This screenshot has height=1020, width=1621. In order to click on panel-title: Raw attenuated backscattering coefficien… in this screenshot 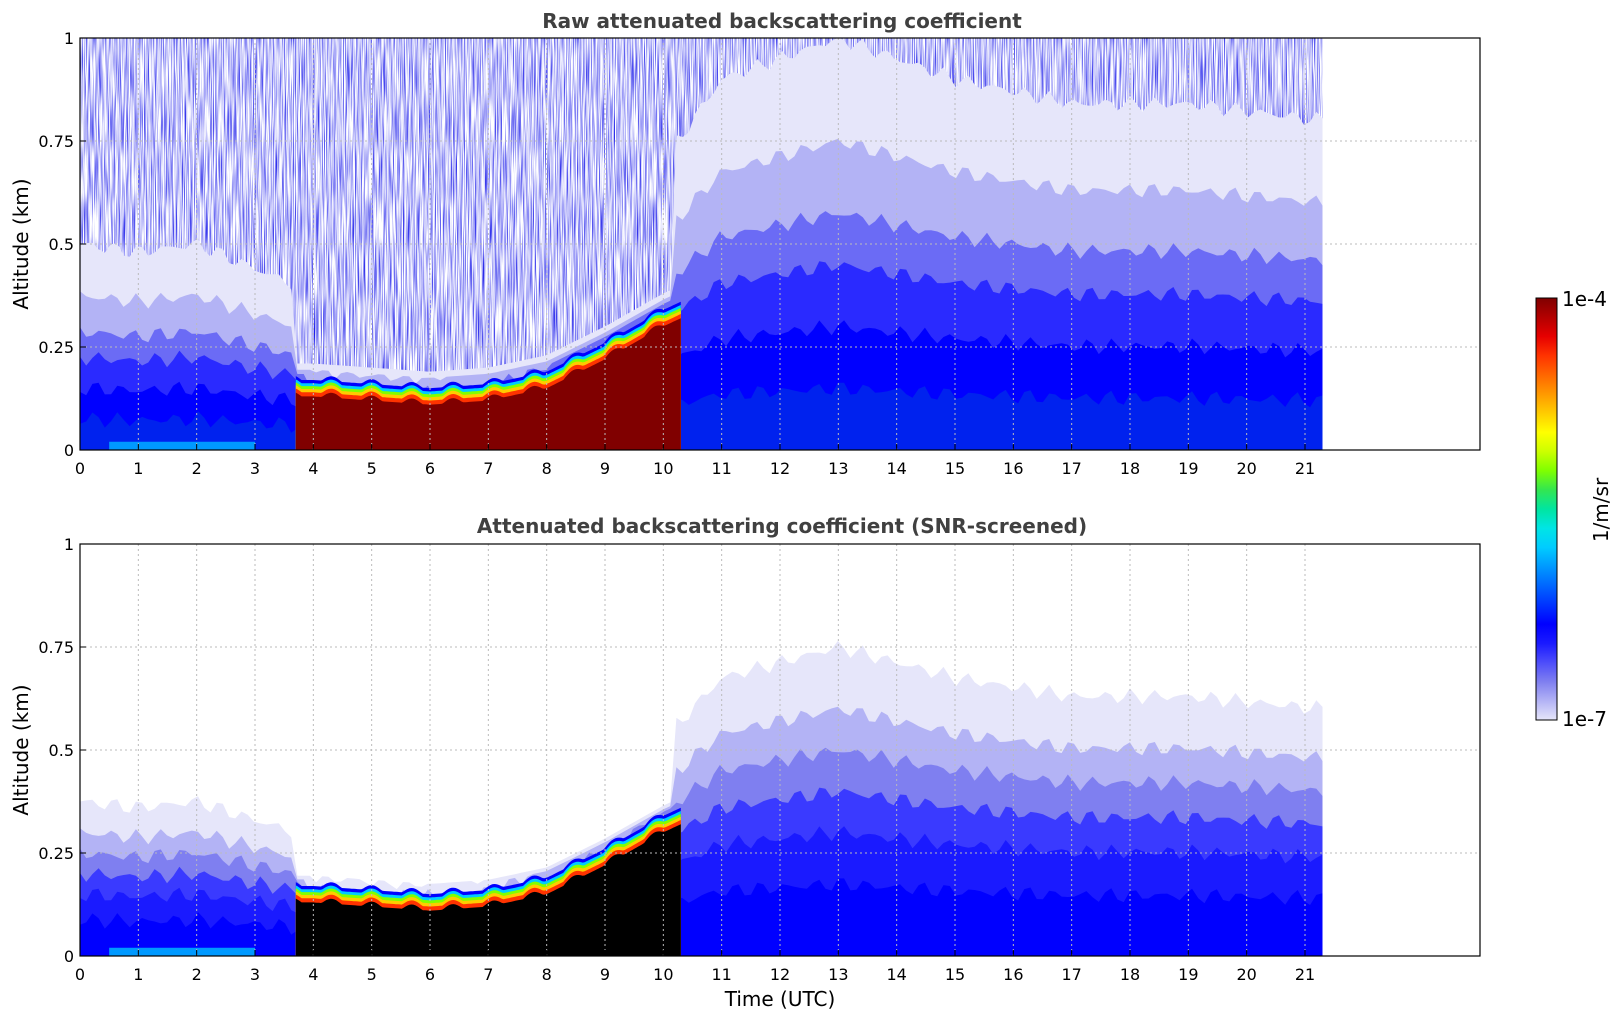, I will do `click(782, 21)`.